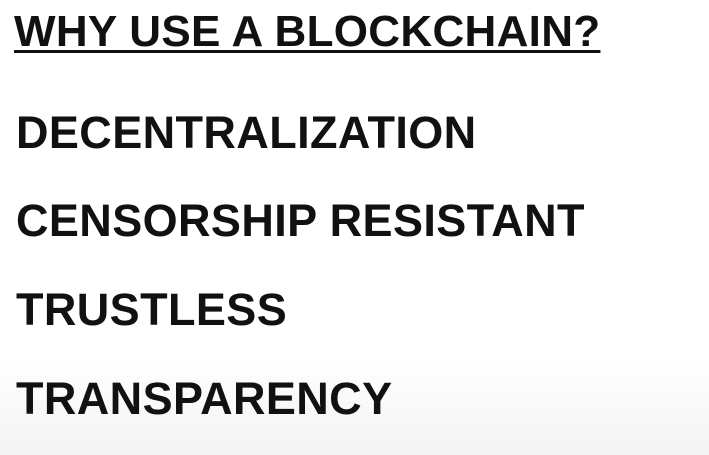 The width and height of the screenshot is (709, 455). I want to click on list-item-trustless: TRUSTLESS, so click(152, 309).